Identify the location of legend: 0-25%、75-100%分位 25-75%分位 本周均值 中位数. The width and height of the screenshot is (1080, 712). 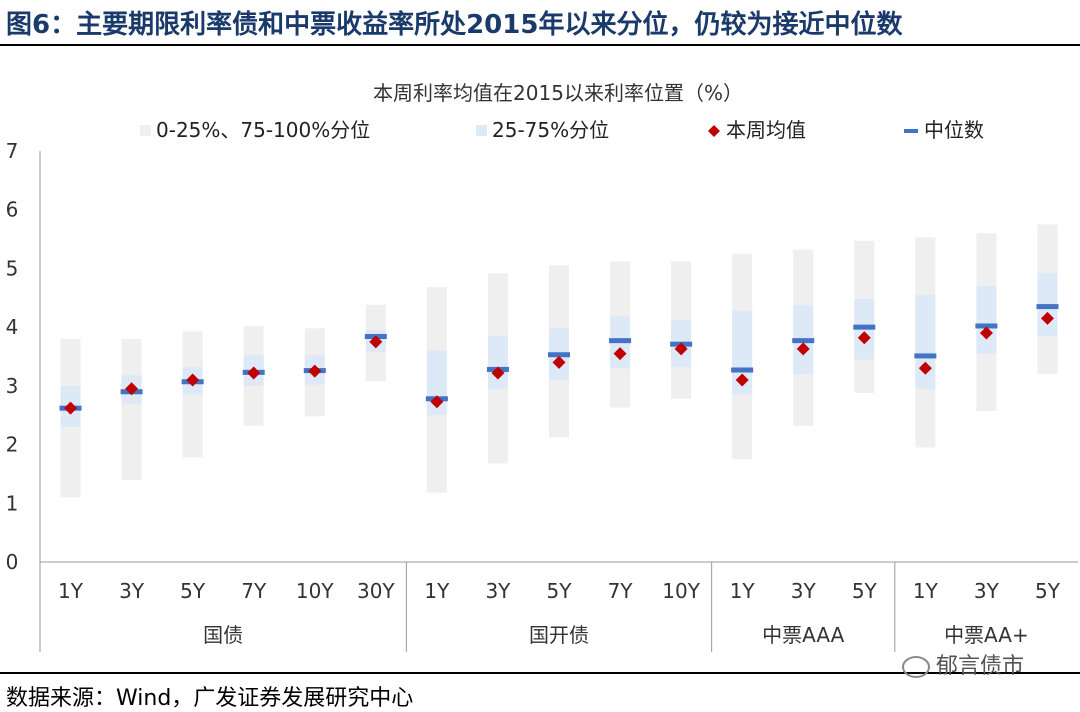
(562, 130).